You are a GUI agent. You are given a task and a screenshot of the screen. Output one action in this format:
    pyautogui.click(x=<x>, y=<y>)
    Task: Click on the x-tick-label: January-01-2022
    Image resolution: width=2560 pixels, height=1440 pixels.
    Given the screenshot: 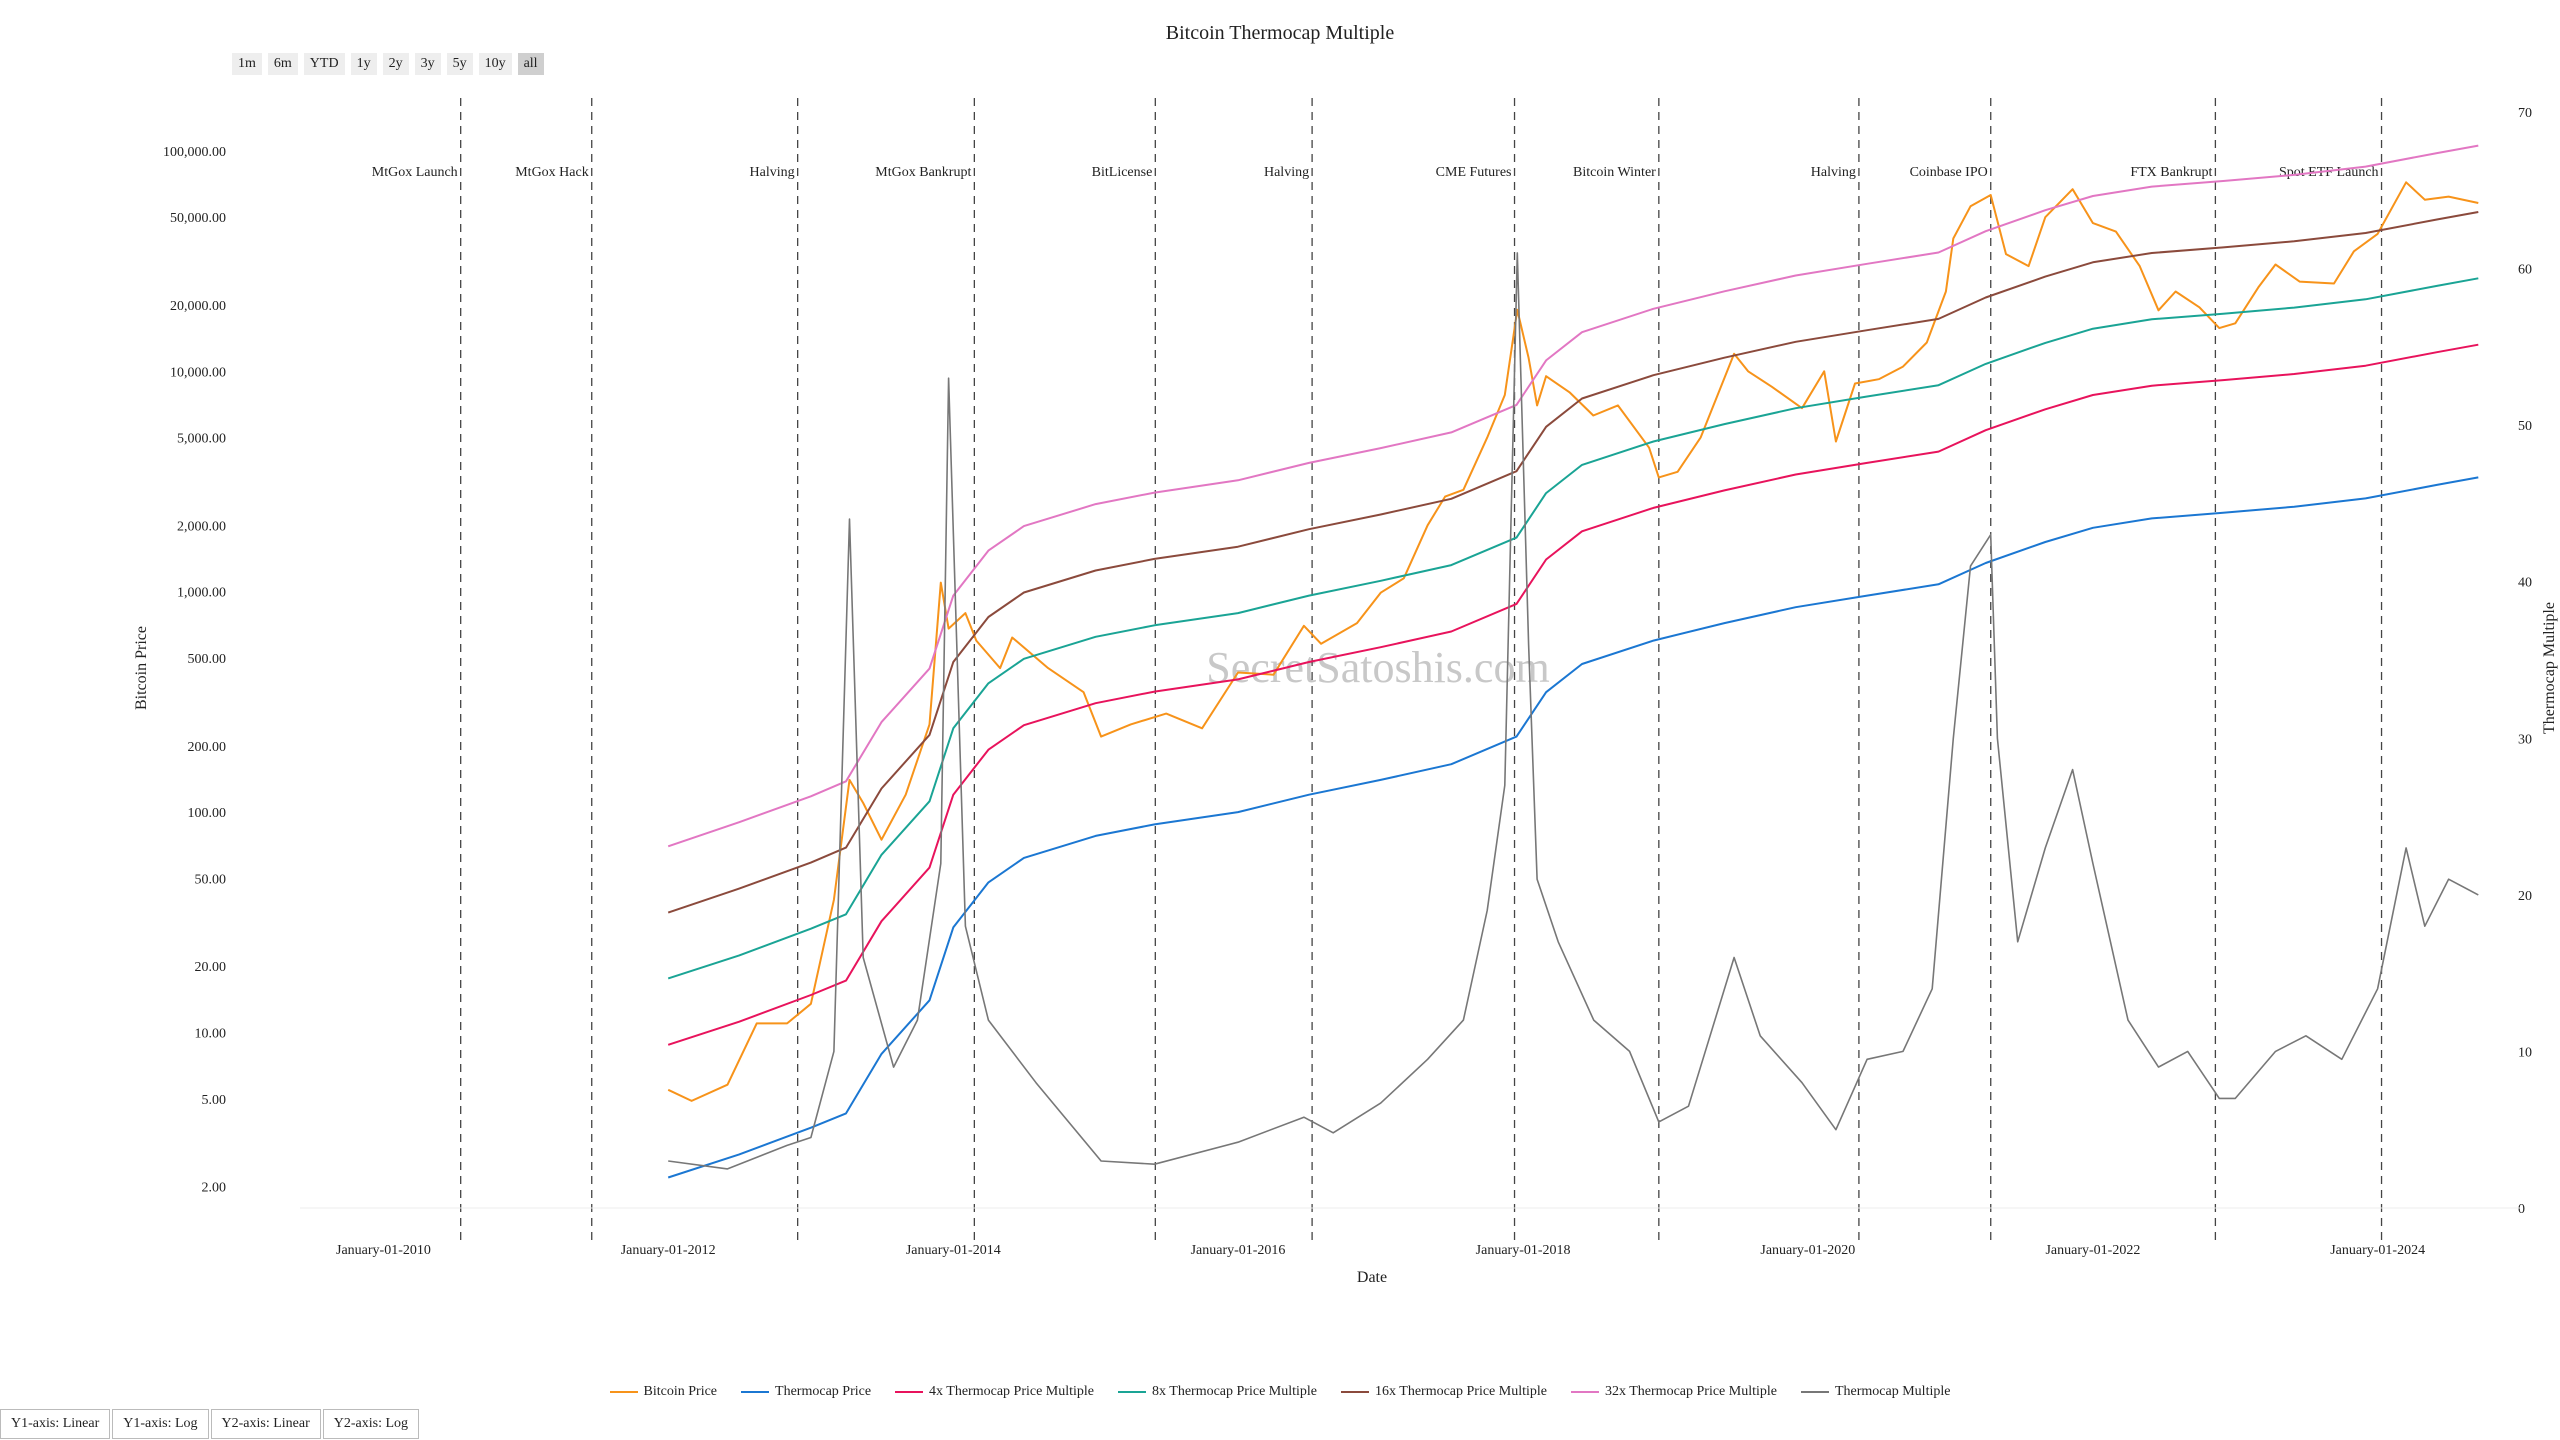 What is the action you would take?
    pyautogui.click(x=2092, y=1250)
    